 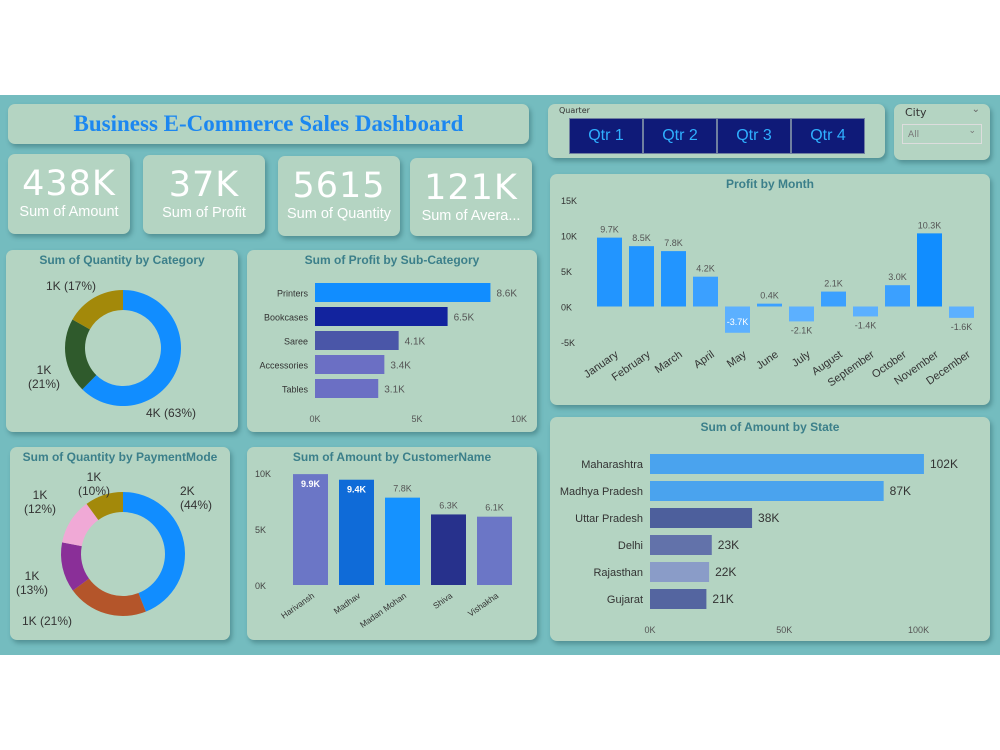 I want to click on category-label: Saree, so click(x=296, y=342).